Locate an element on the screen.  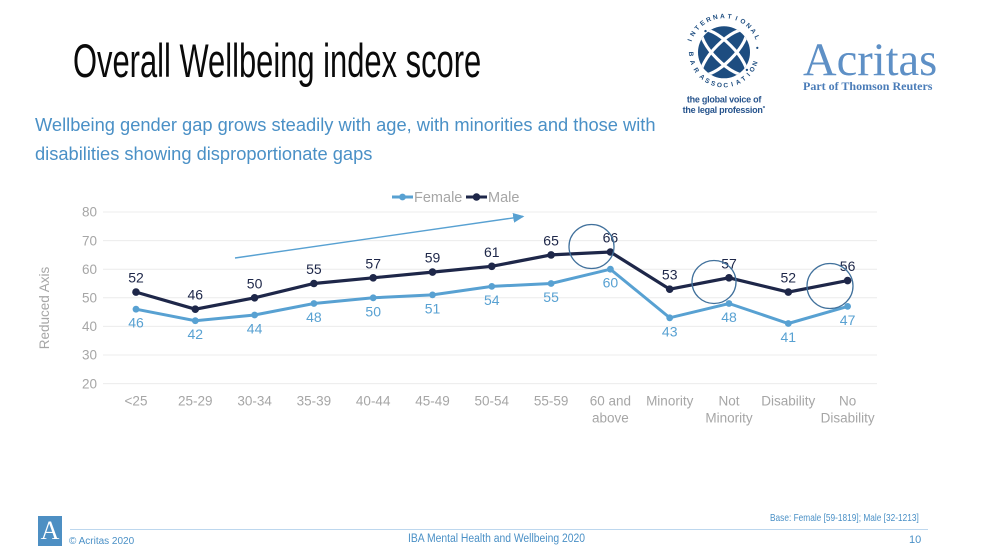
svg-text: 54 is located at coordinates (492, 300).